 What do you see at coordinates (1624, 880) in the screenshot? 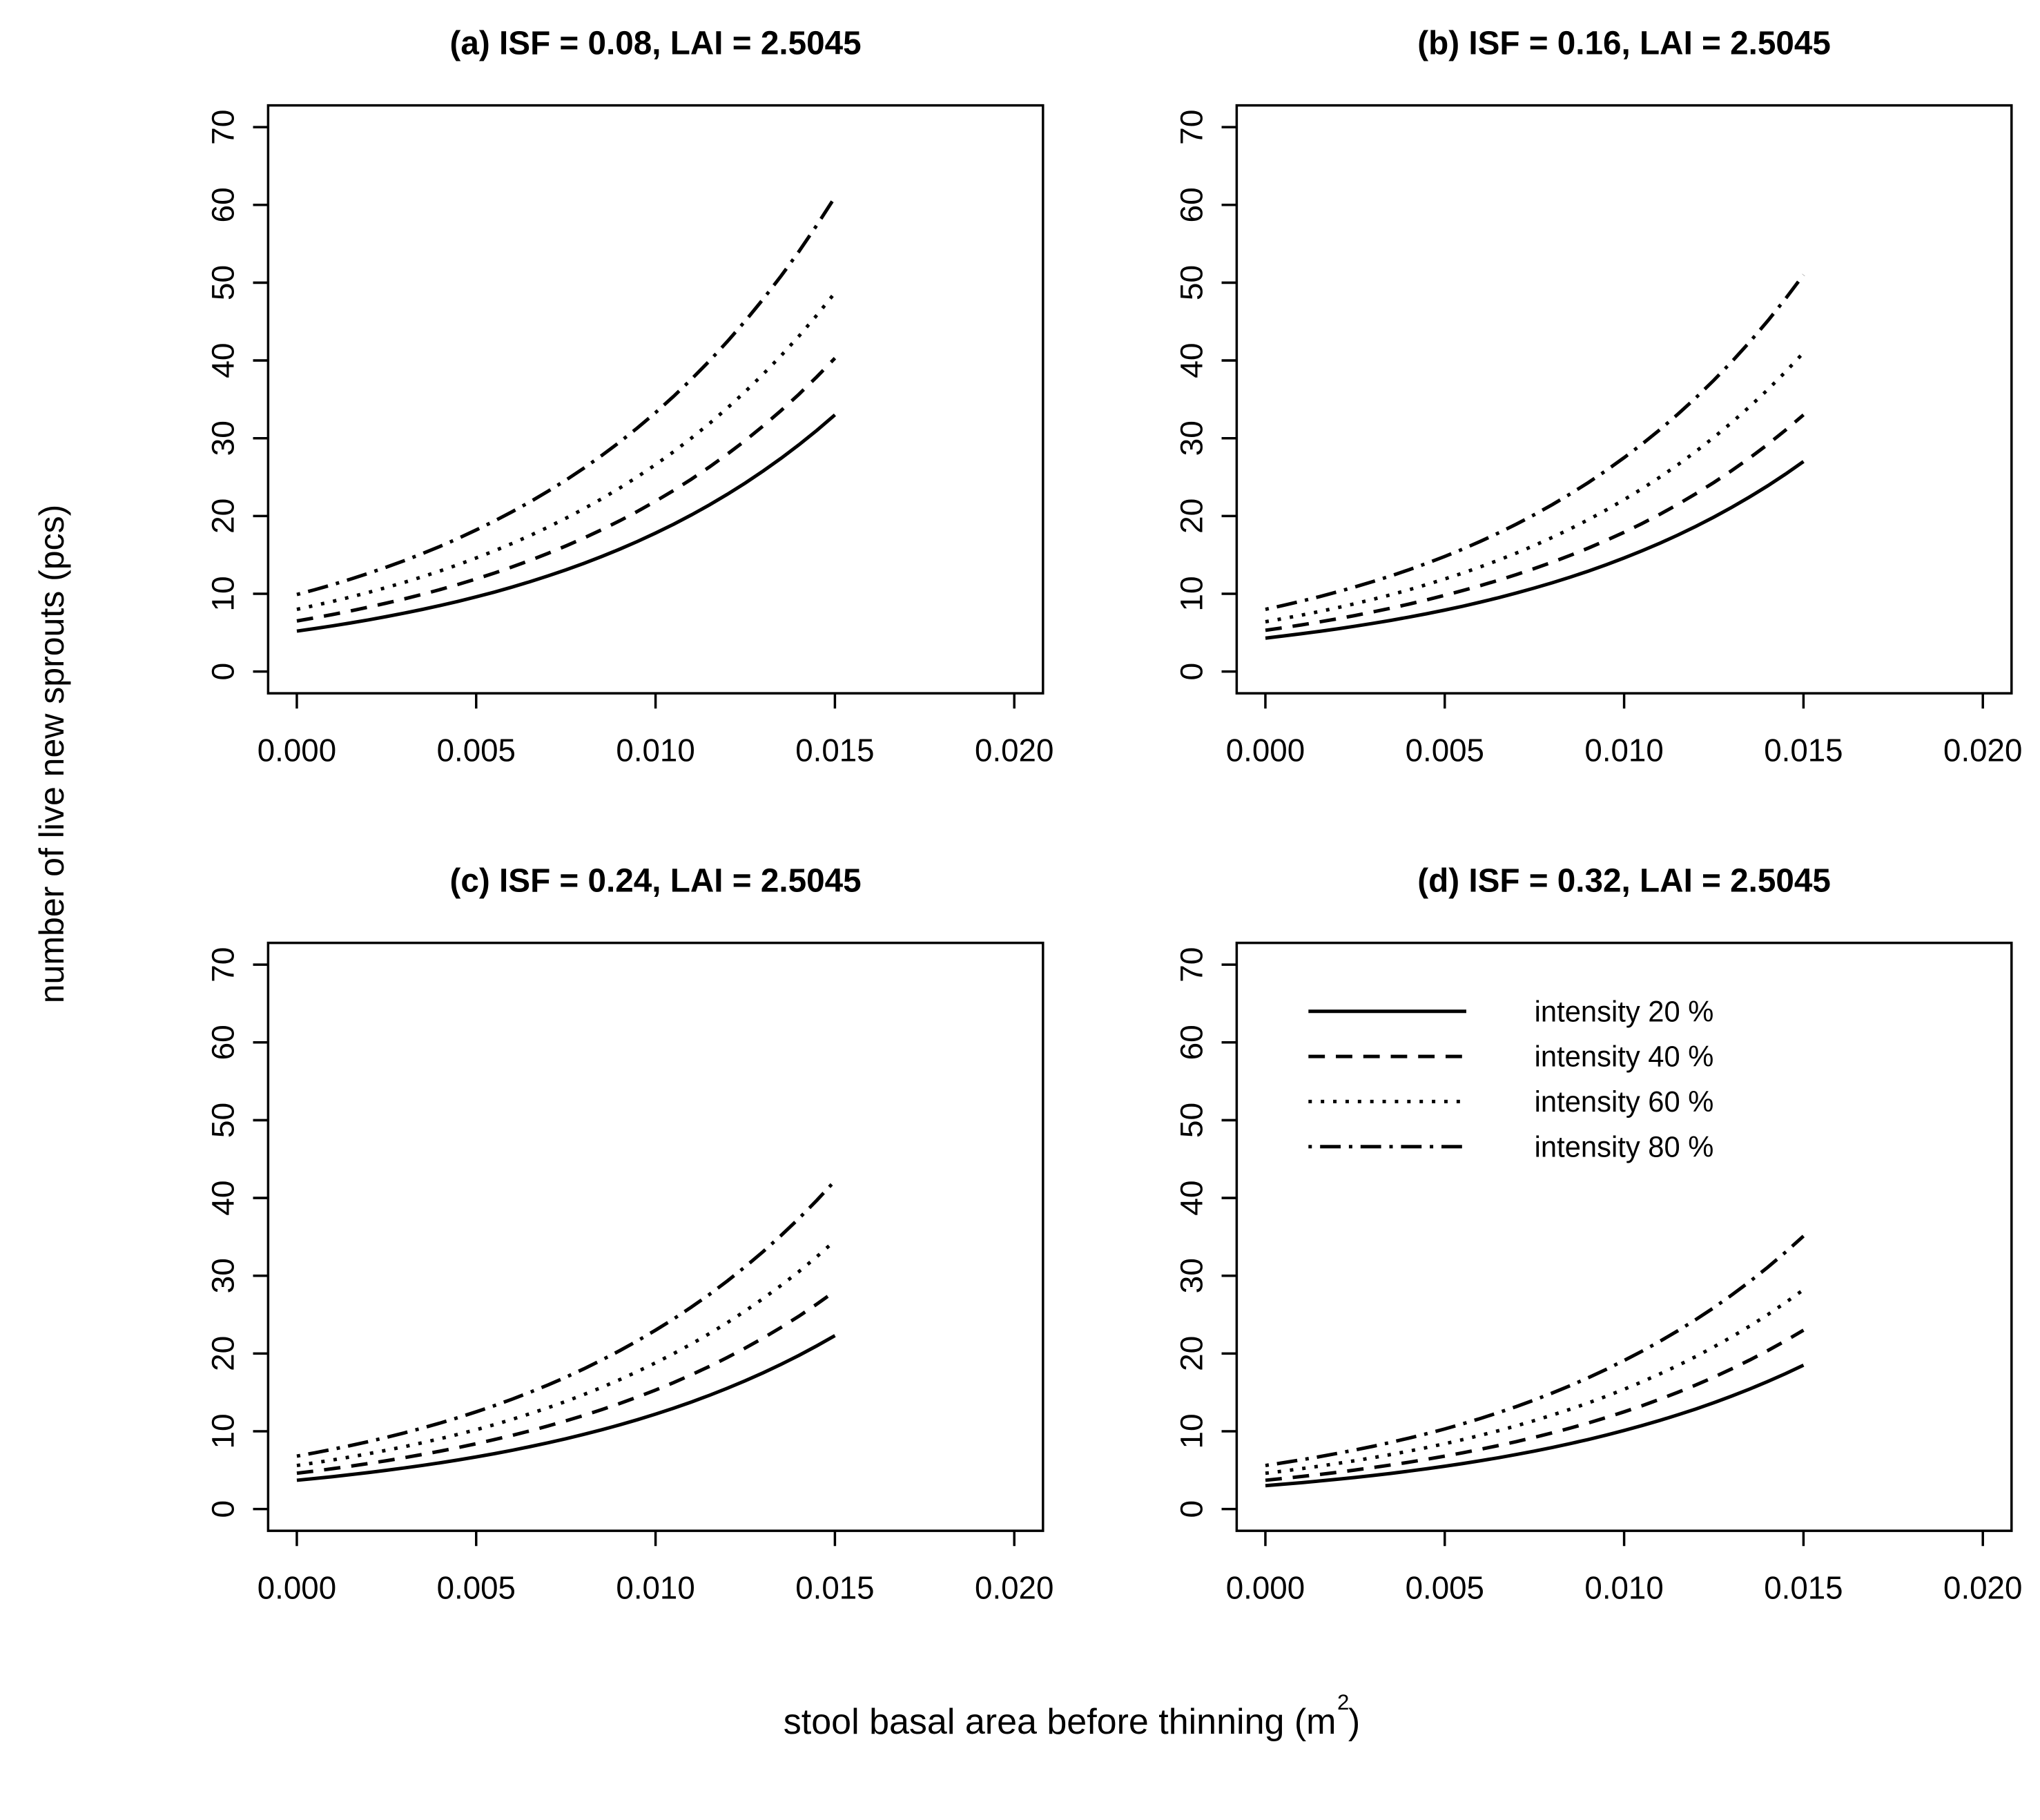
I see `panel-title: (d) ISF = 0.32, LAI = 2.5045` at bounding box center [1624, 880].